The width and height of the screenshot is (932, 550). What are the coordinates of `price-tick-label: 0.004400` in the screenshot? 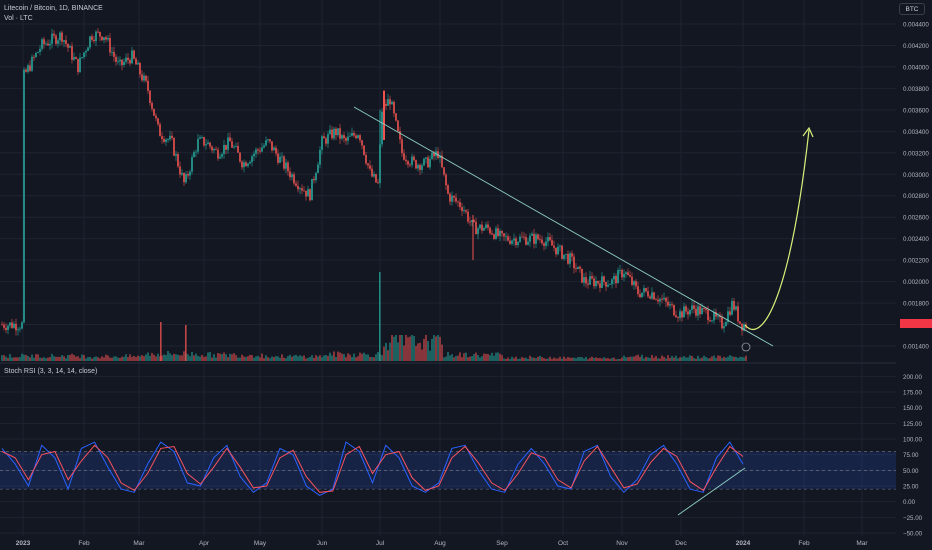 It's located at (916, 25).